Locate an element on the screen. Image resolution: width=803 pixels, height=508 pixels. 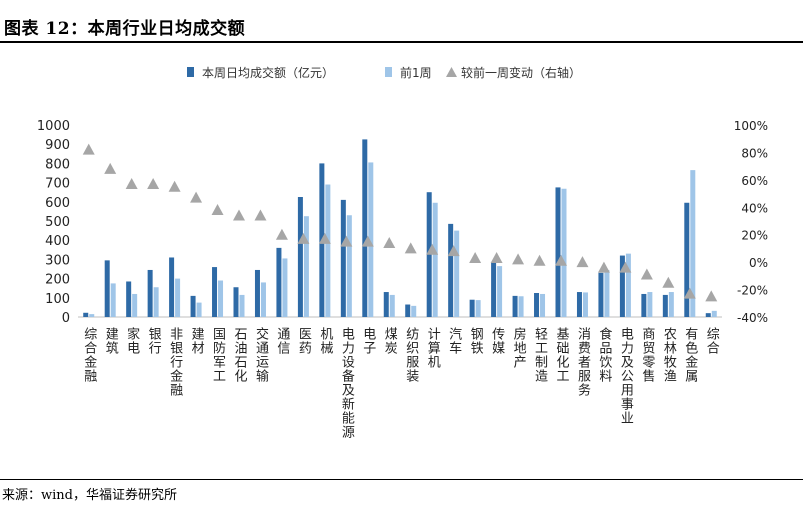
category-label: 电力及公用事业 is located at coordinates (626, 376).